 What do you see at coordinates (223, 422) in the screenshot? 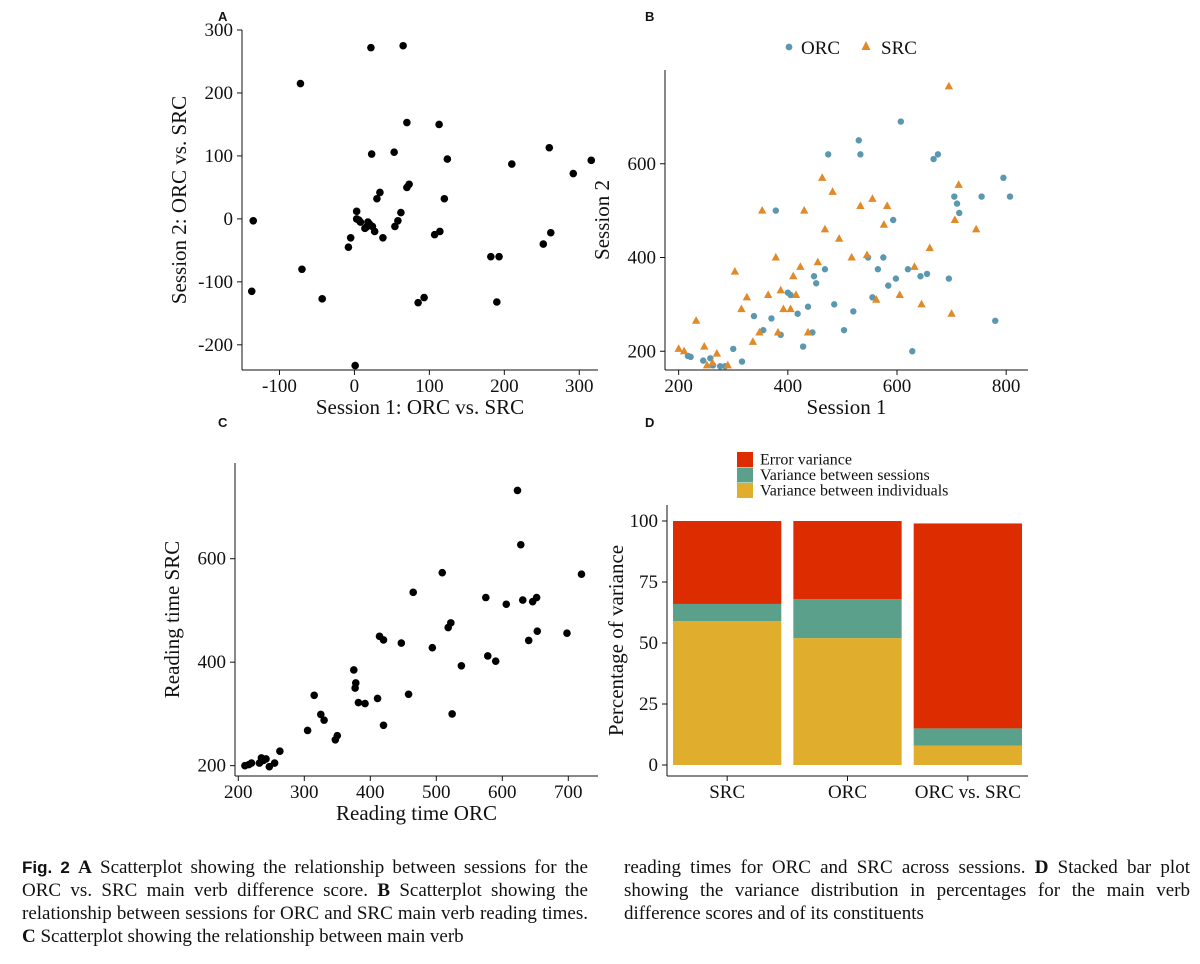
I see `panel-letter-c: C` at bounding box center [223, 422].